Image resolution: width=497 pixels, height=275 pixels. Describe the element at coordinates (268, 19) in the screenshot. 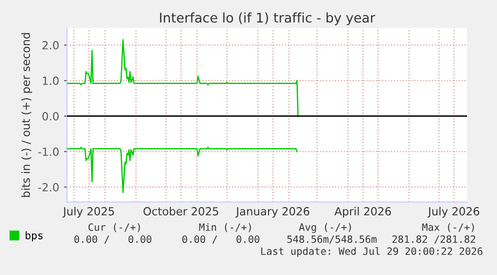

I see `chart-title: Interface lo (if 1) traffic - by year` at that location.